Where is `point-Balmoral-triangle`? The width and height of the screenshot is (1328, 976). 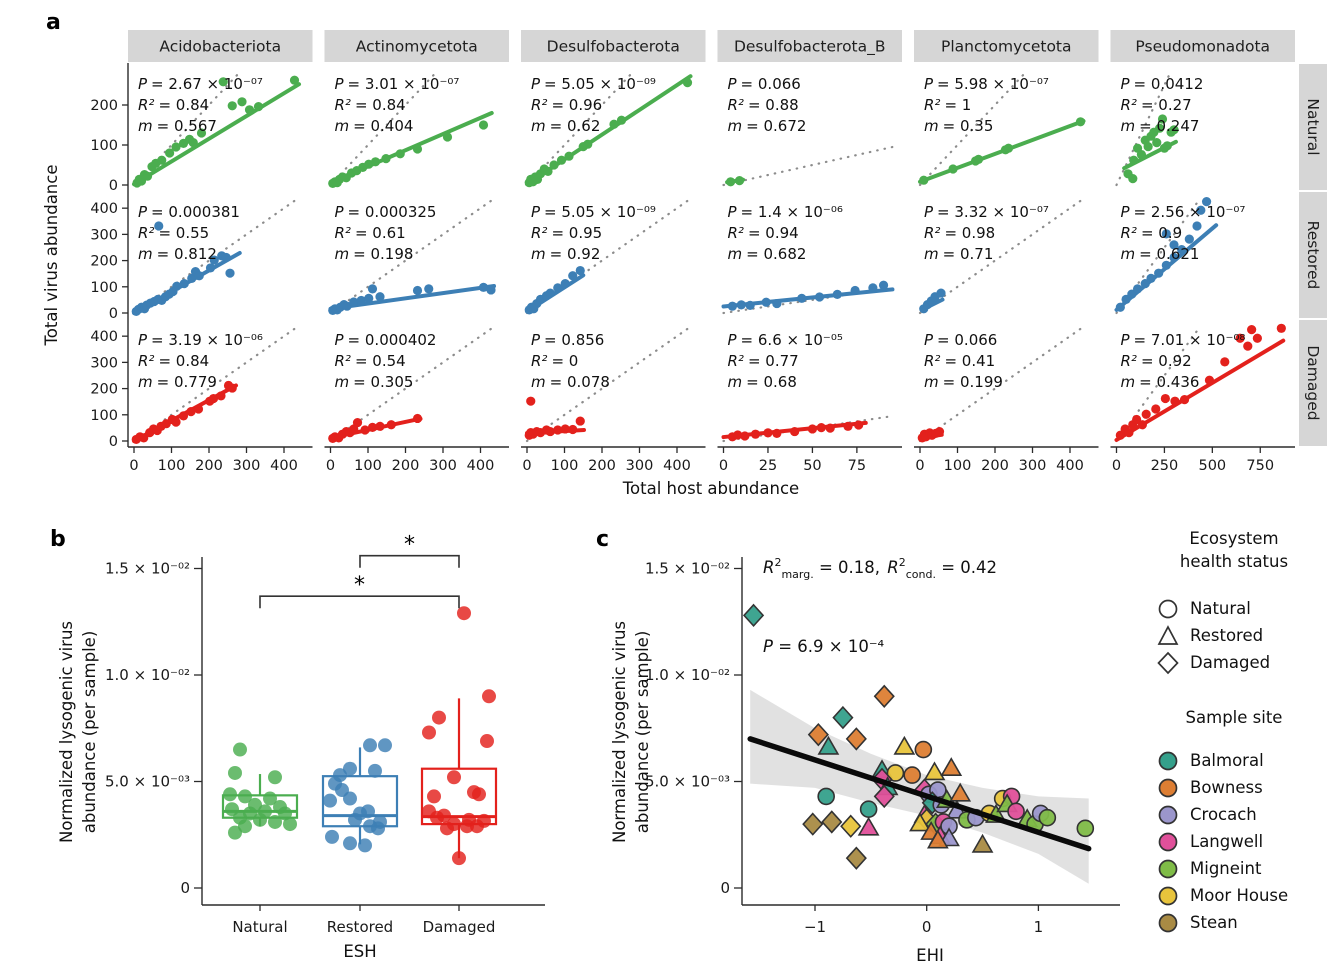
point-Balmoral-triangle is located at coordinates (828, 745).